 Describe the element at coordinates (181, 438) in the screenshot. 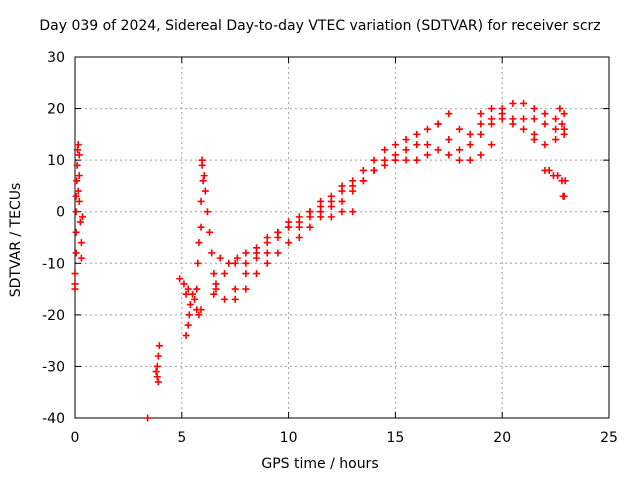

I see `x-tick-label: 5` at that location.